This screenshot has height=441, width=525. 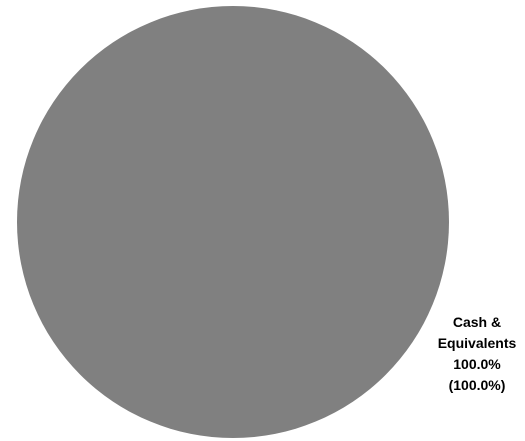 I want to click on slice-label-line-2: Equivalents, so click(x=477, y=343).